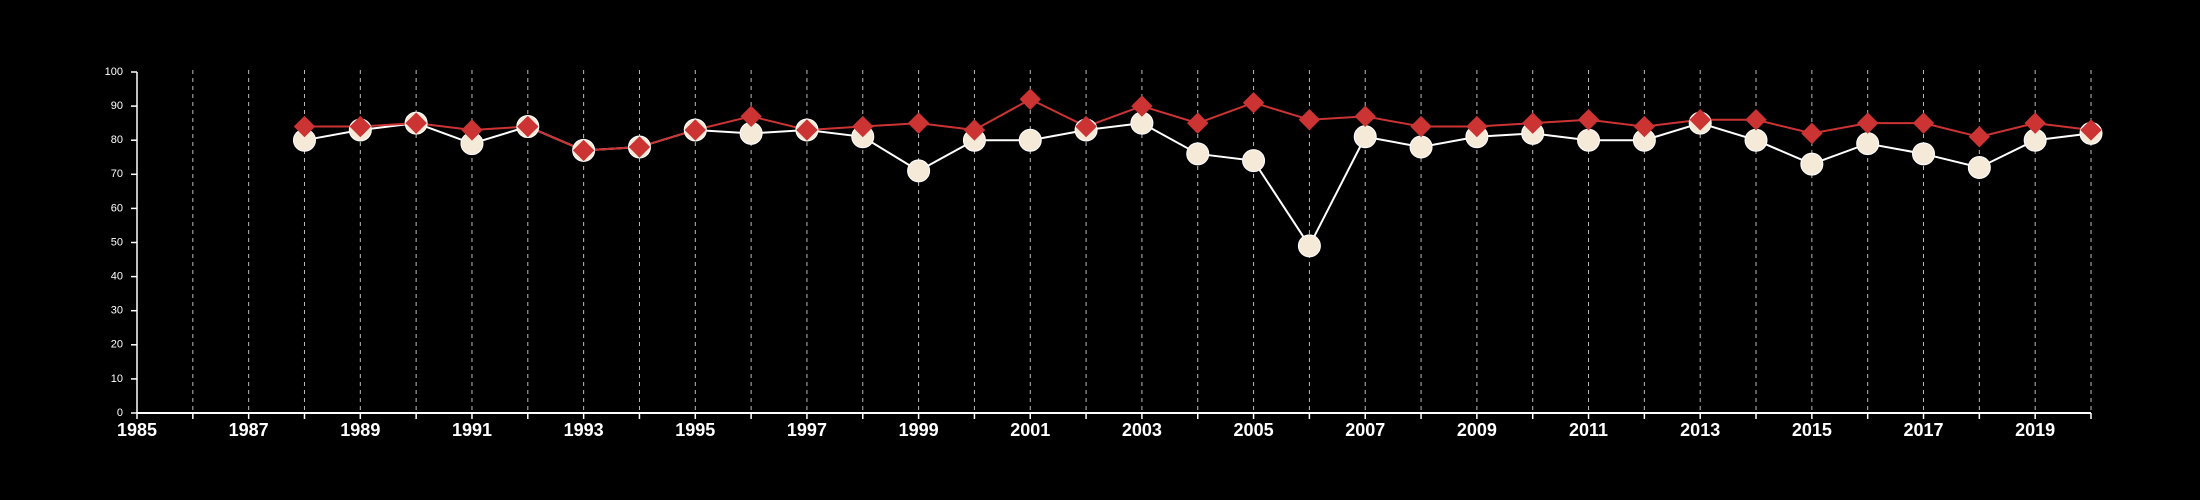 Image resolution: width=2200 pixels, height=500 pixels. Describe the element at coordinates (360, 430) in the screenshot. I see `x-tick-label: 1989` at that location.